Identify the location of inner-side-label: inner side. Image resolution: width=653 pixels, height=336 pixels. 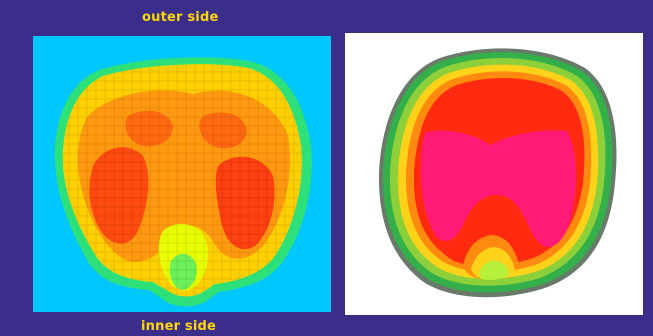
(179, 326).